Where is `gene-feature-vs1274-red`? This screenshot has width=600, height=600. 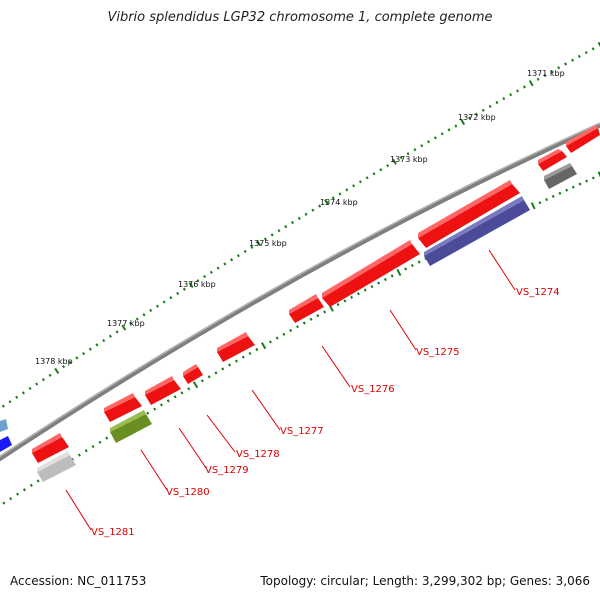
gene-feature-vs1274-red is located at coordinates (469, 214).